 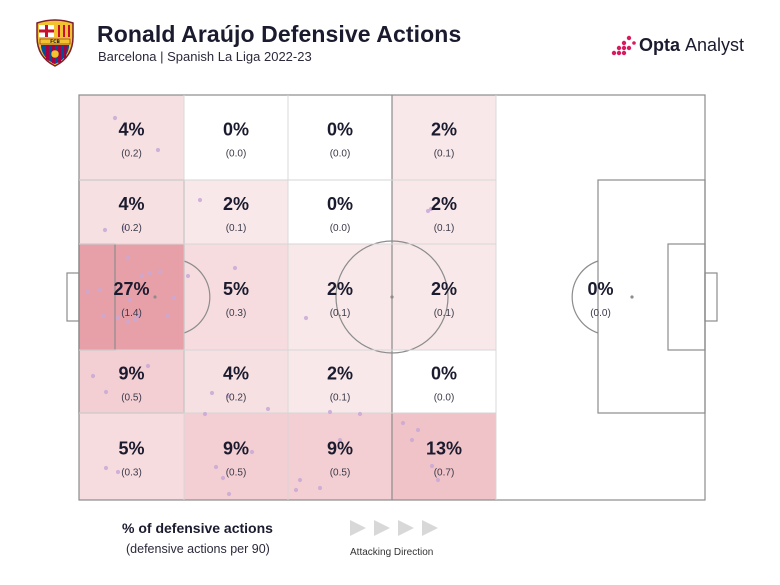 What do you see at coordinates (392, 552) in the screenshot?
I see `attacking-direction-label: Attacking Direction` at bounding box center [392, 552].